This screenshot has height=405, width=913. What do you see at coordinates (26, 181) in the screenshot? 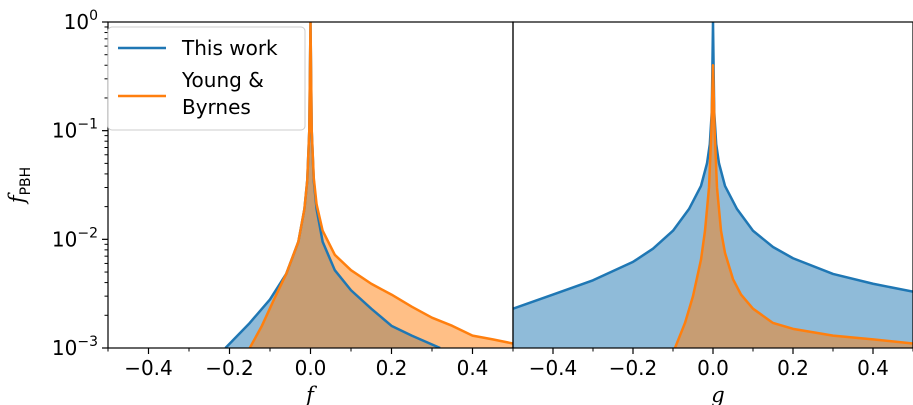
I see `y-axis-label-sub: PBH` at bounding box center [26, 181].